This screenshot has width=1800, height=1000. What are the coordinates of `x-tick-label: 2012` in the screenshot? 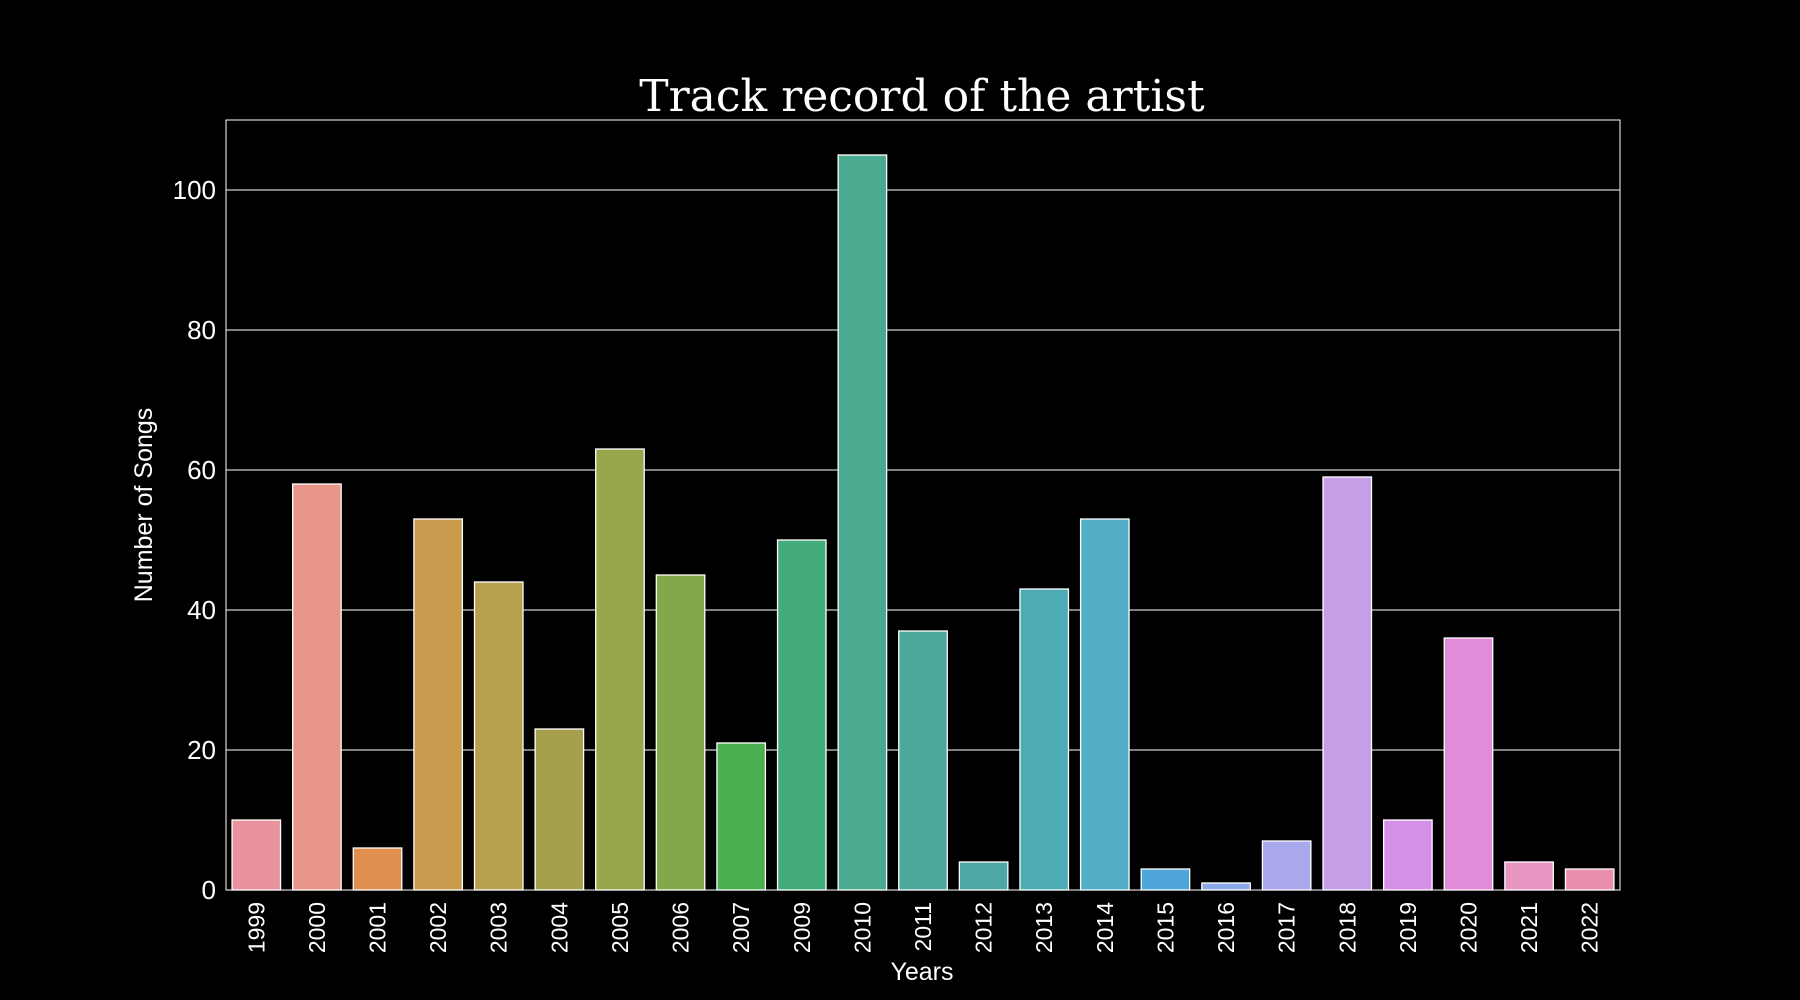 It's located at (984, 927).